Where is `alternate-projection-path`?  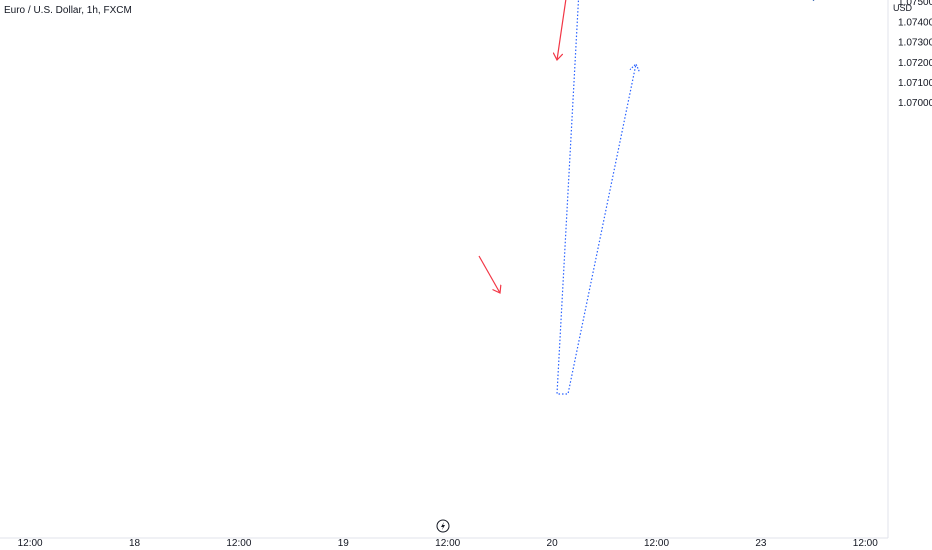 alternate-projection-path is located at coordinates (596, 197).